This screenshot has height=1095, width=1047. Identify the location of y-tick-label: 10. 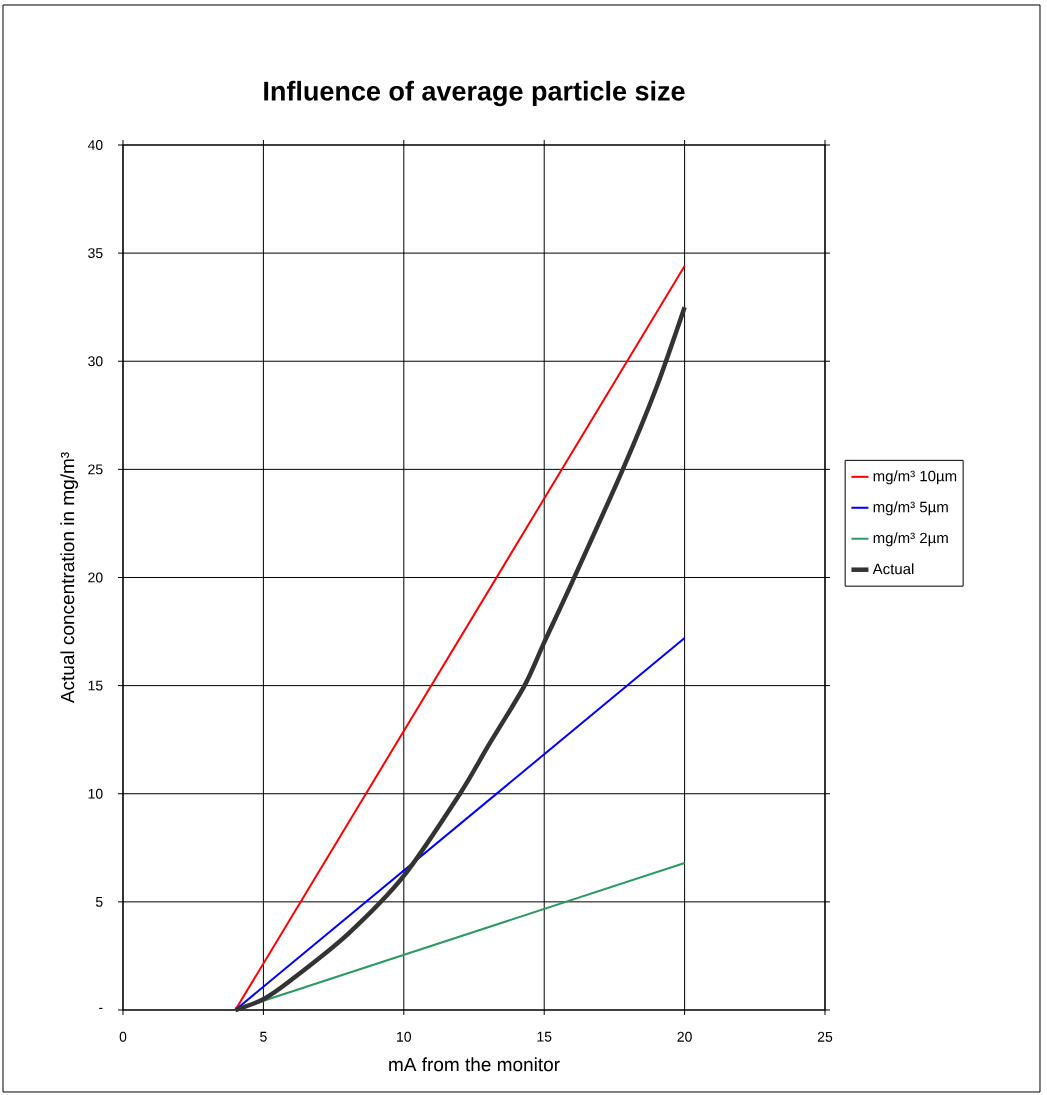
(95, 793).